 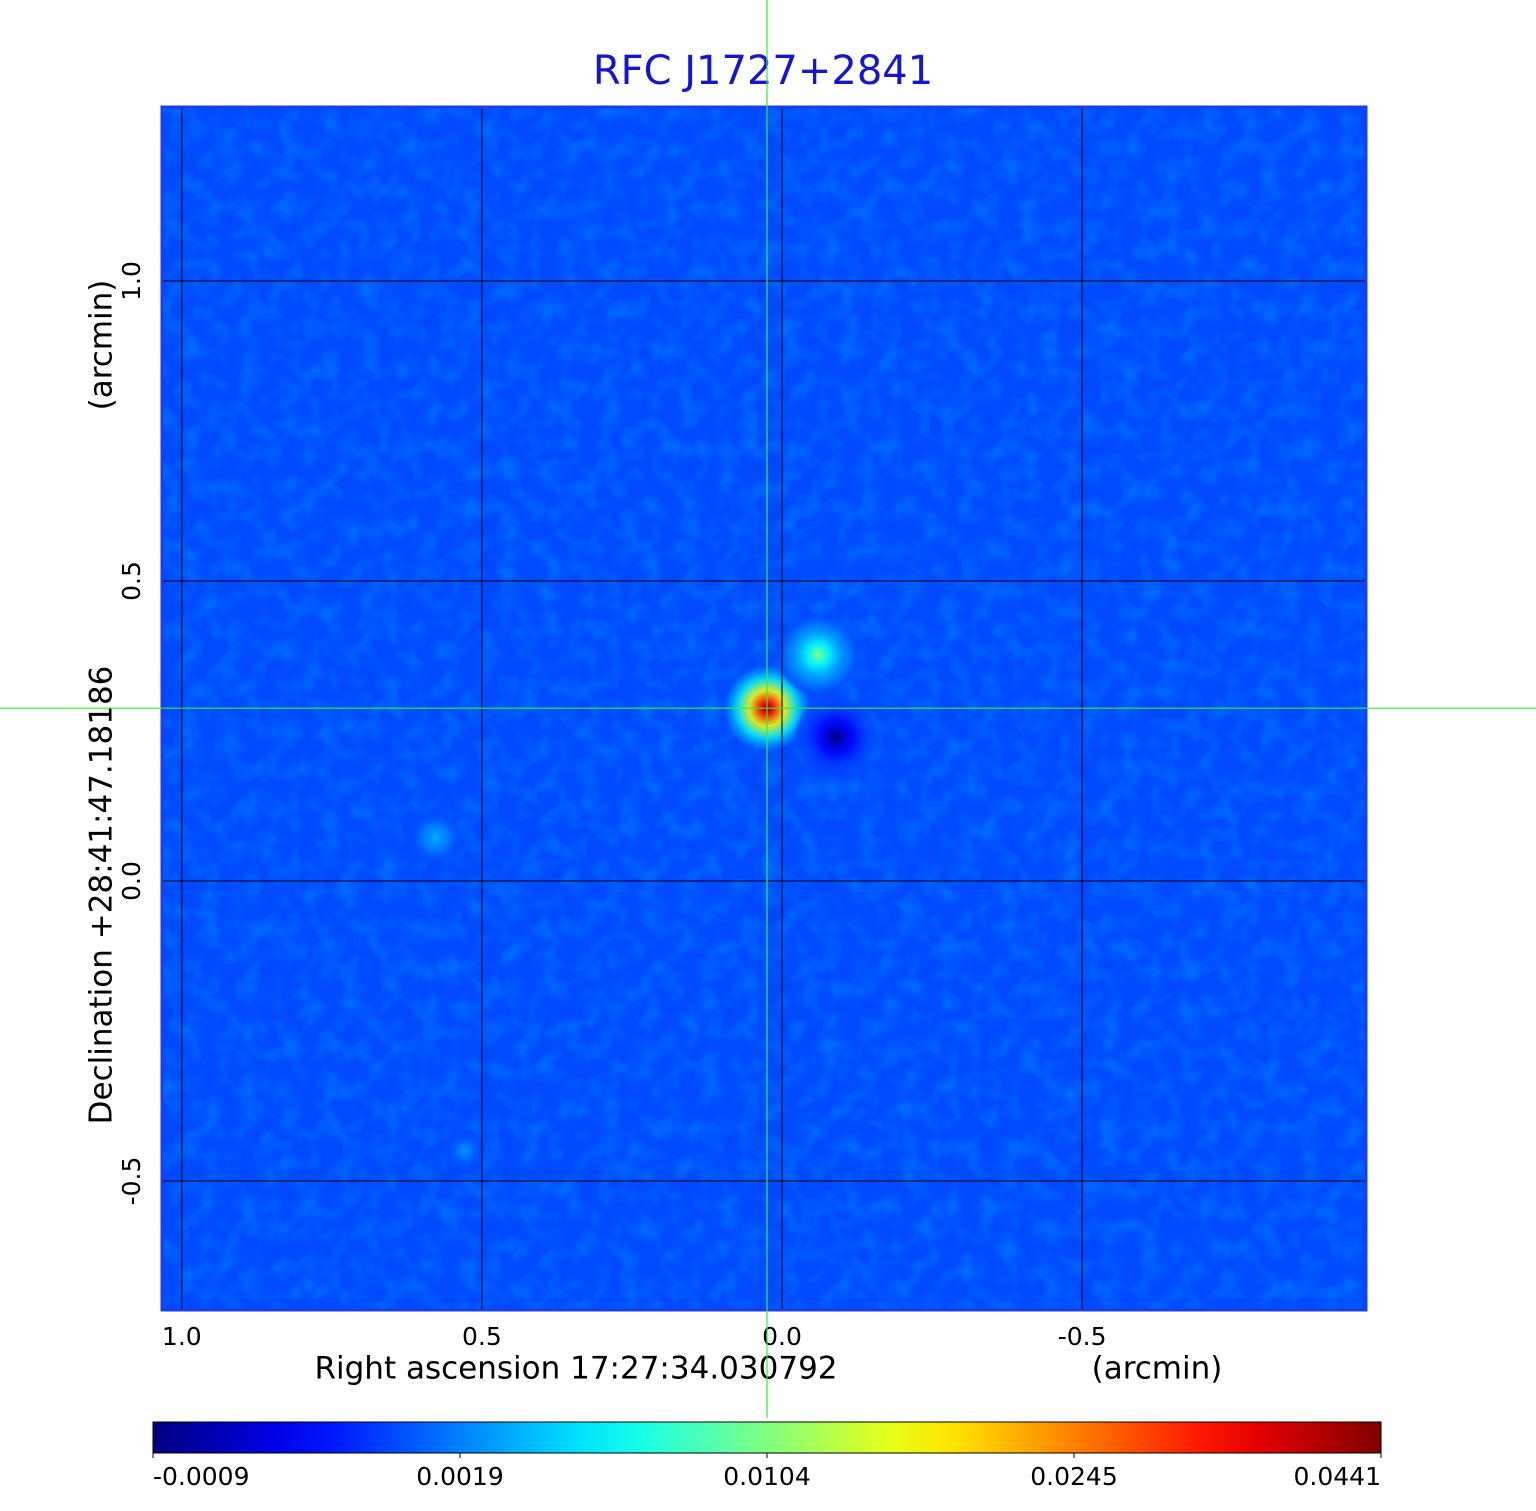 What do you see at coordinates (1082, 1336) in the screenshot?
I see `x-tick-label: -0.5` at bounding box center [1082, 1336].